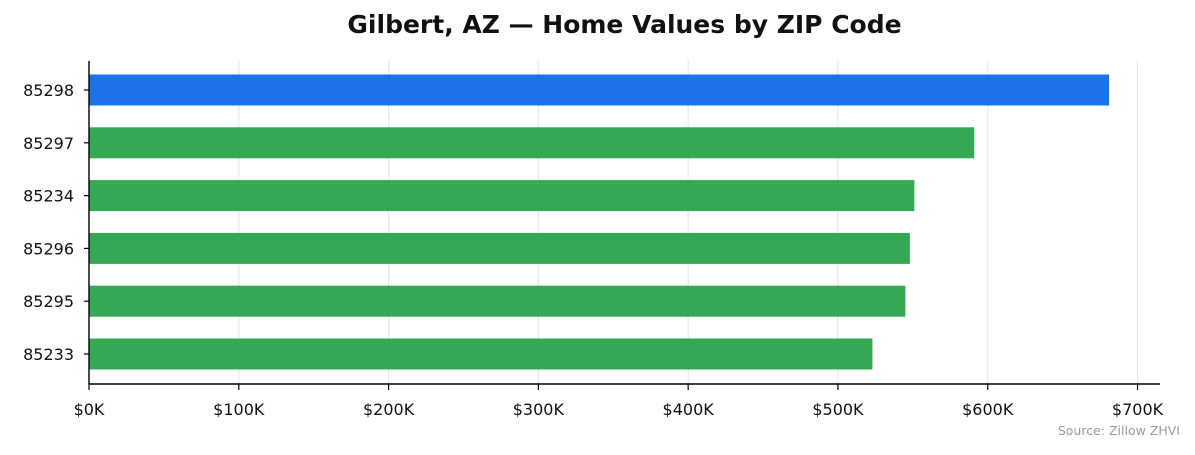  I want to click on x-tick-label-4: $400K, so click(689, 409).